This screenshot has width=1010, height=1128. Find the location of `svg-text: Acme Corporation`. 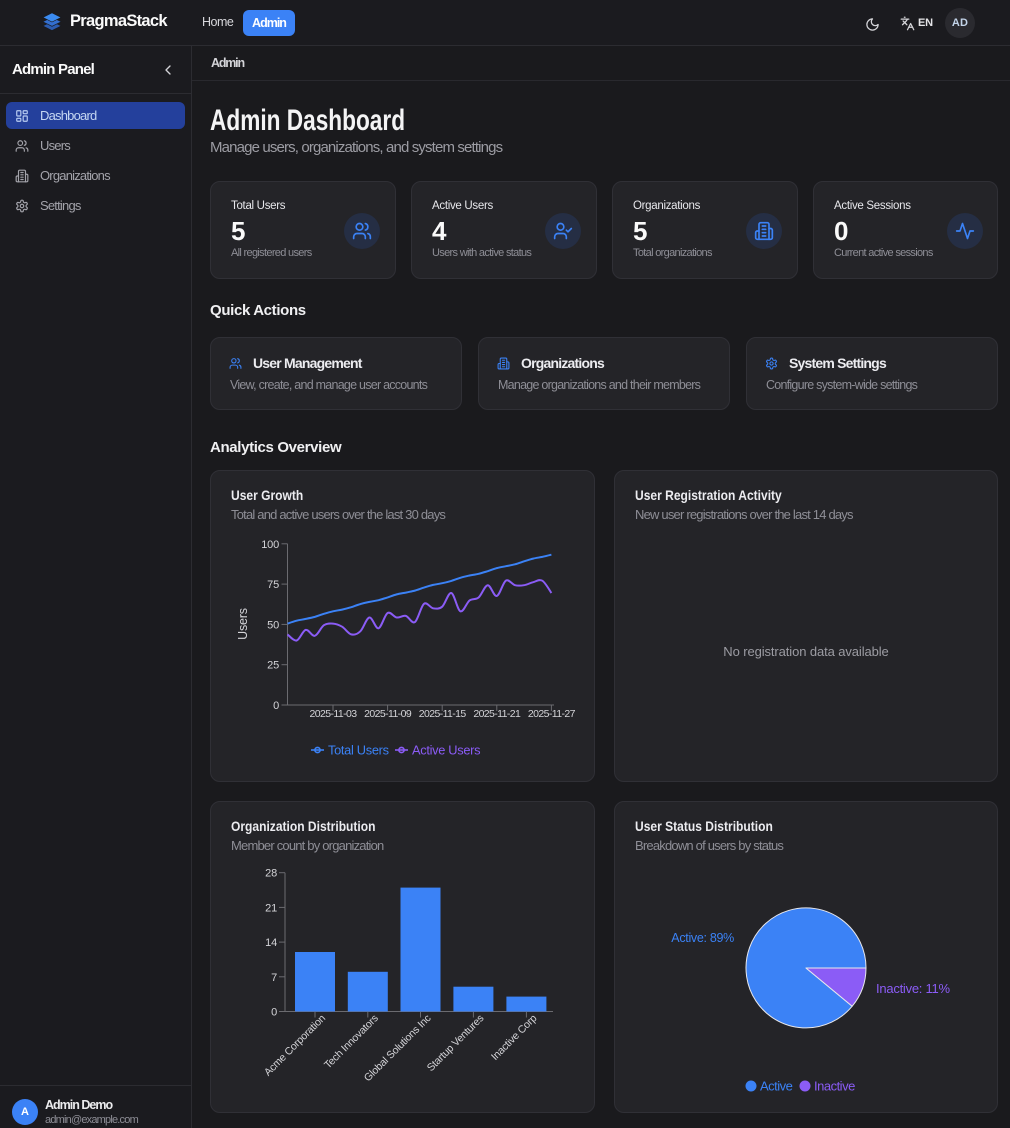

svg-text: Acme Corporation is located at coordinates (295, 1045).